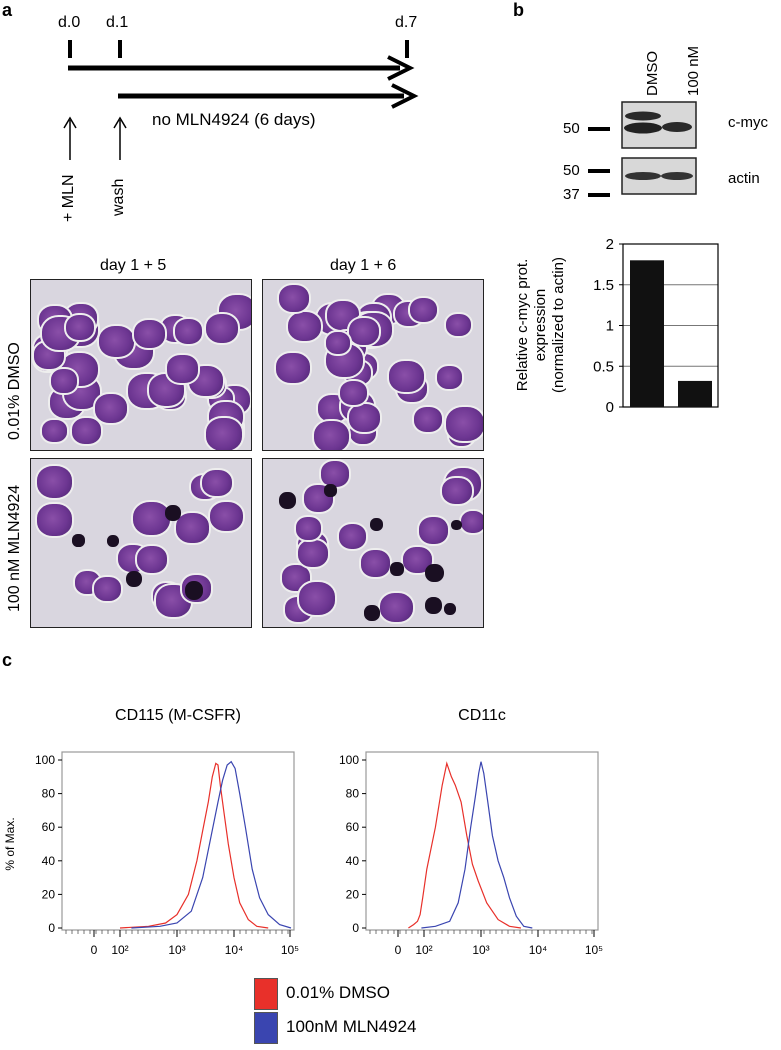  I want to click on y-tick-label: 1.5, so click(603, 285).